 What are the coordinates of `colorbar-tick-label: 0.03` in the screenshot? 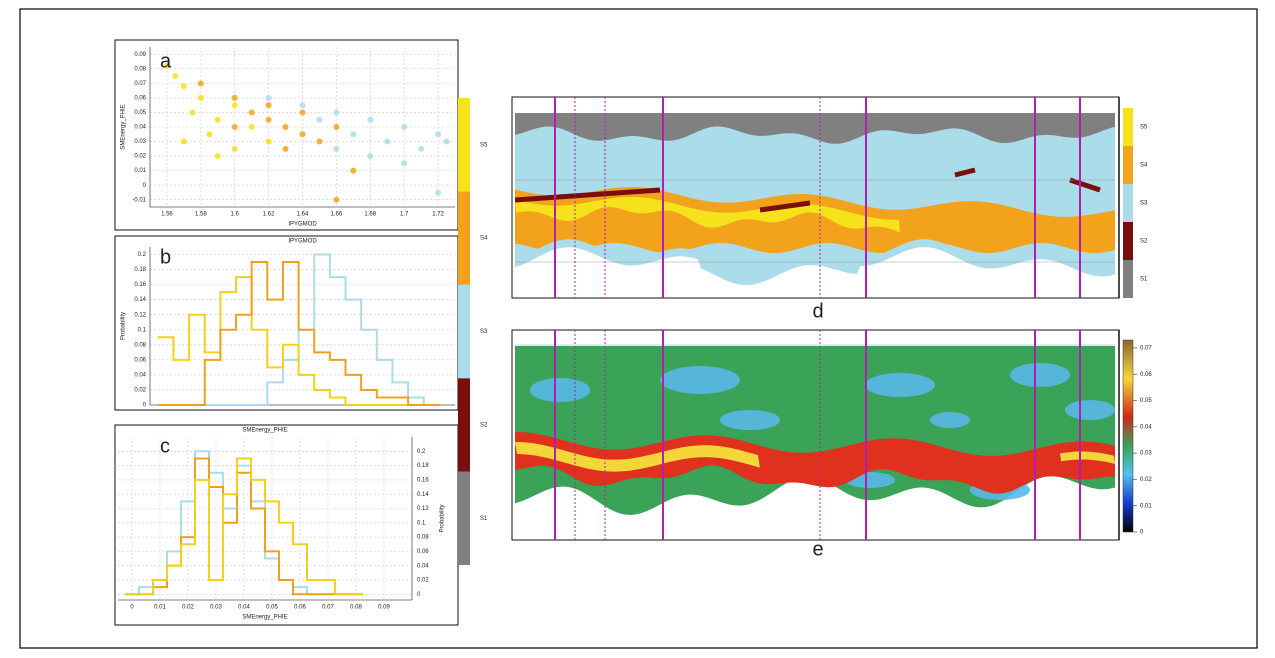 It's located at (1146, 454).